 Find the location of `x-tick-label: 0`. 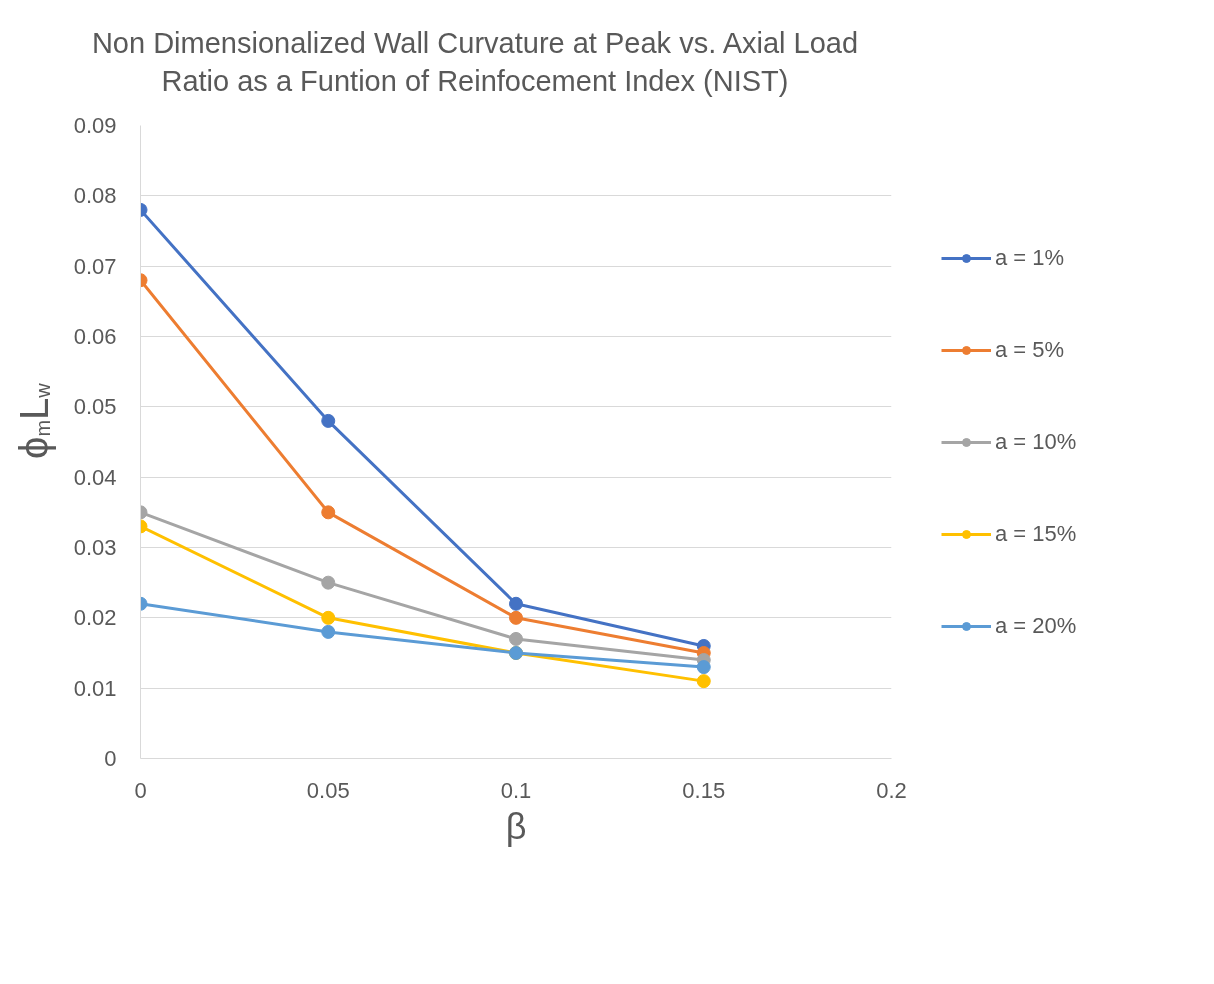

x-tick-label: 0 is located at coordinates (140, 790).